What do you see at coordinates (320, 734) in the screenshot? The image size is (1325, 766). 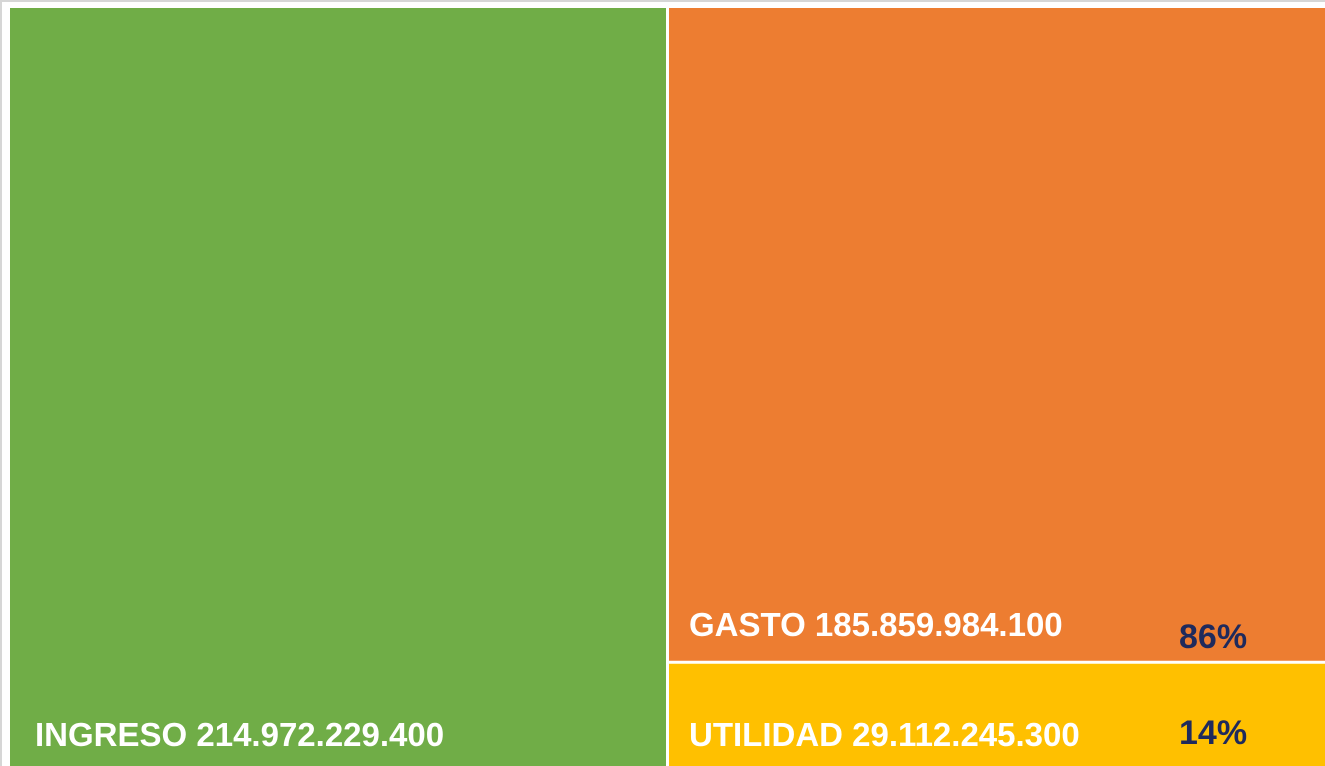 I see `value-label: 214.972.229.400` at bounding box center [320, 734].